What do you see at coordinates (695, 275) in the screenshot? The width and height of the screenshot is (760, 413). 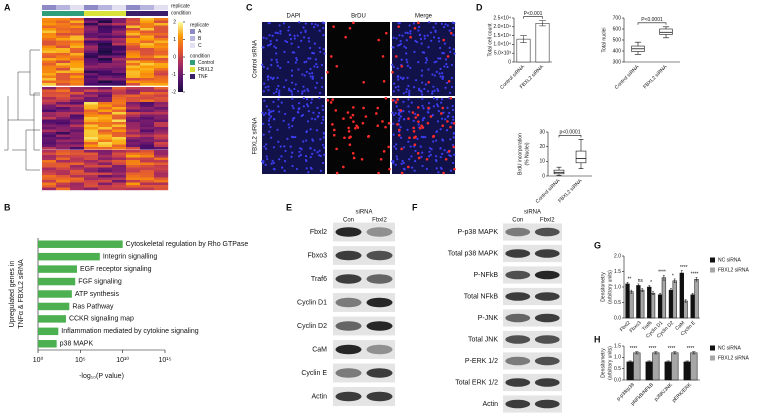 I see `significance-label: ****` at bounding box center [695, 275].